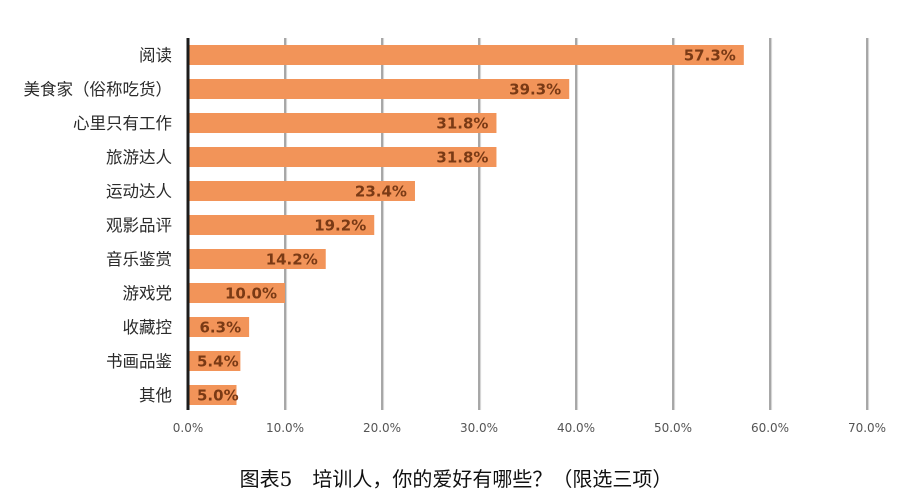 Image resolution: width=912 pixels, height=504 pixels. I want to click on category-label: 心里只有工作, so click(122, 123).